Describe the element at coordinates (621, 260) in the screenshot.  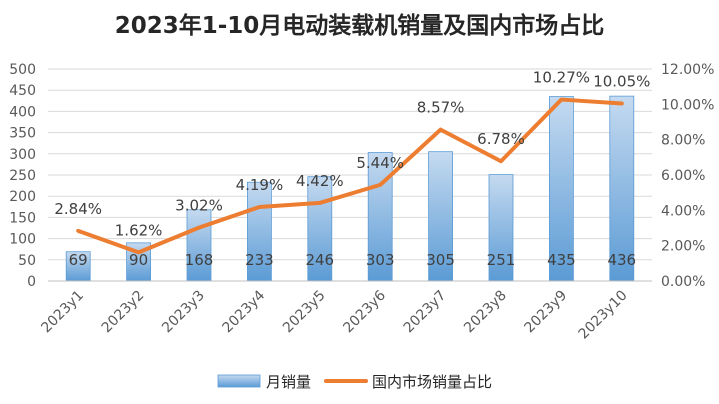
I see `bar-data-label: 436` at that location.